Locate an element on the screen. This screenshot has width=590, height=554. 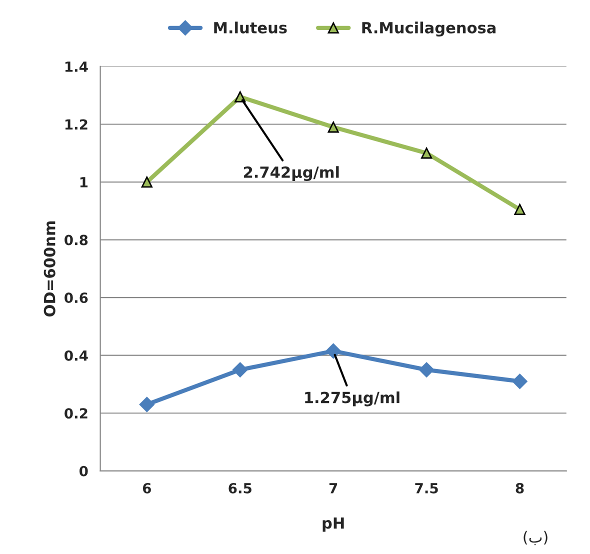
annotation: 1.275µg/ml is located at coordinates (352, 398).